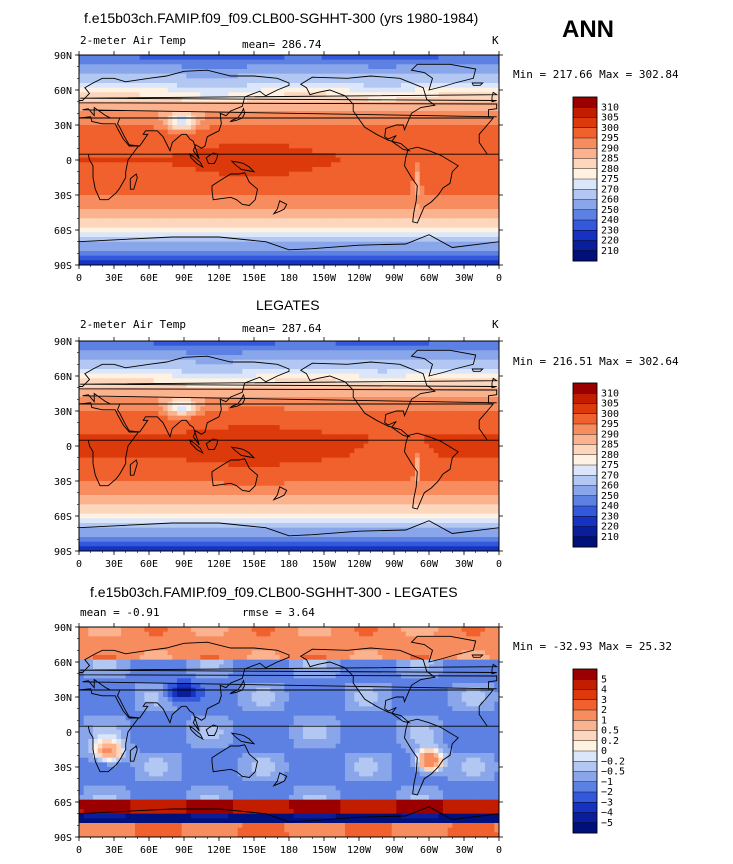  I want to click on x-tick-label: 90E, so click(184, 278).